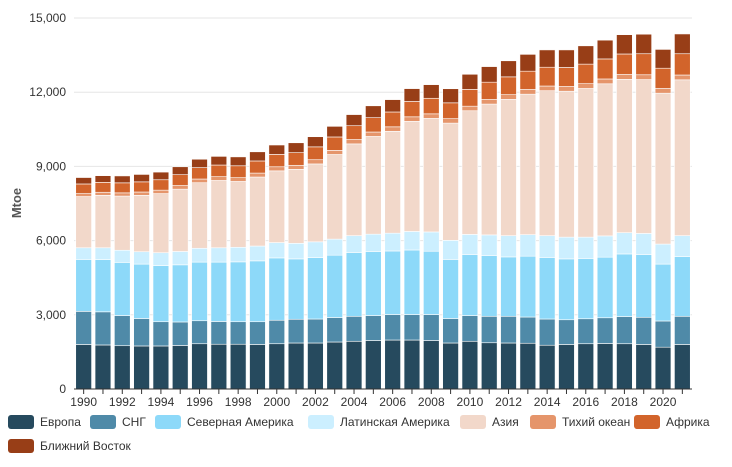 Image resolution: width=732 pixels, height=467 pixels. What do you see at coordinates (69, 446) in the screenshot?
I see `legend-item: Ближний Восток` at bounding box center [69, 446].